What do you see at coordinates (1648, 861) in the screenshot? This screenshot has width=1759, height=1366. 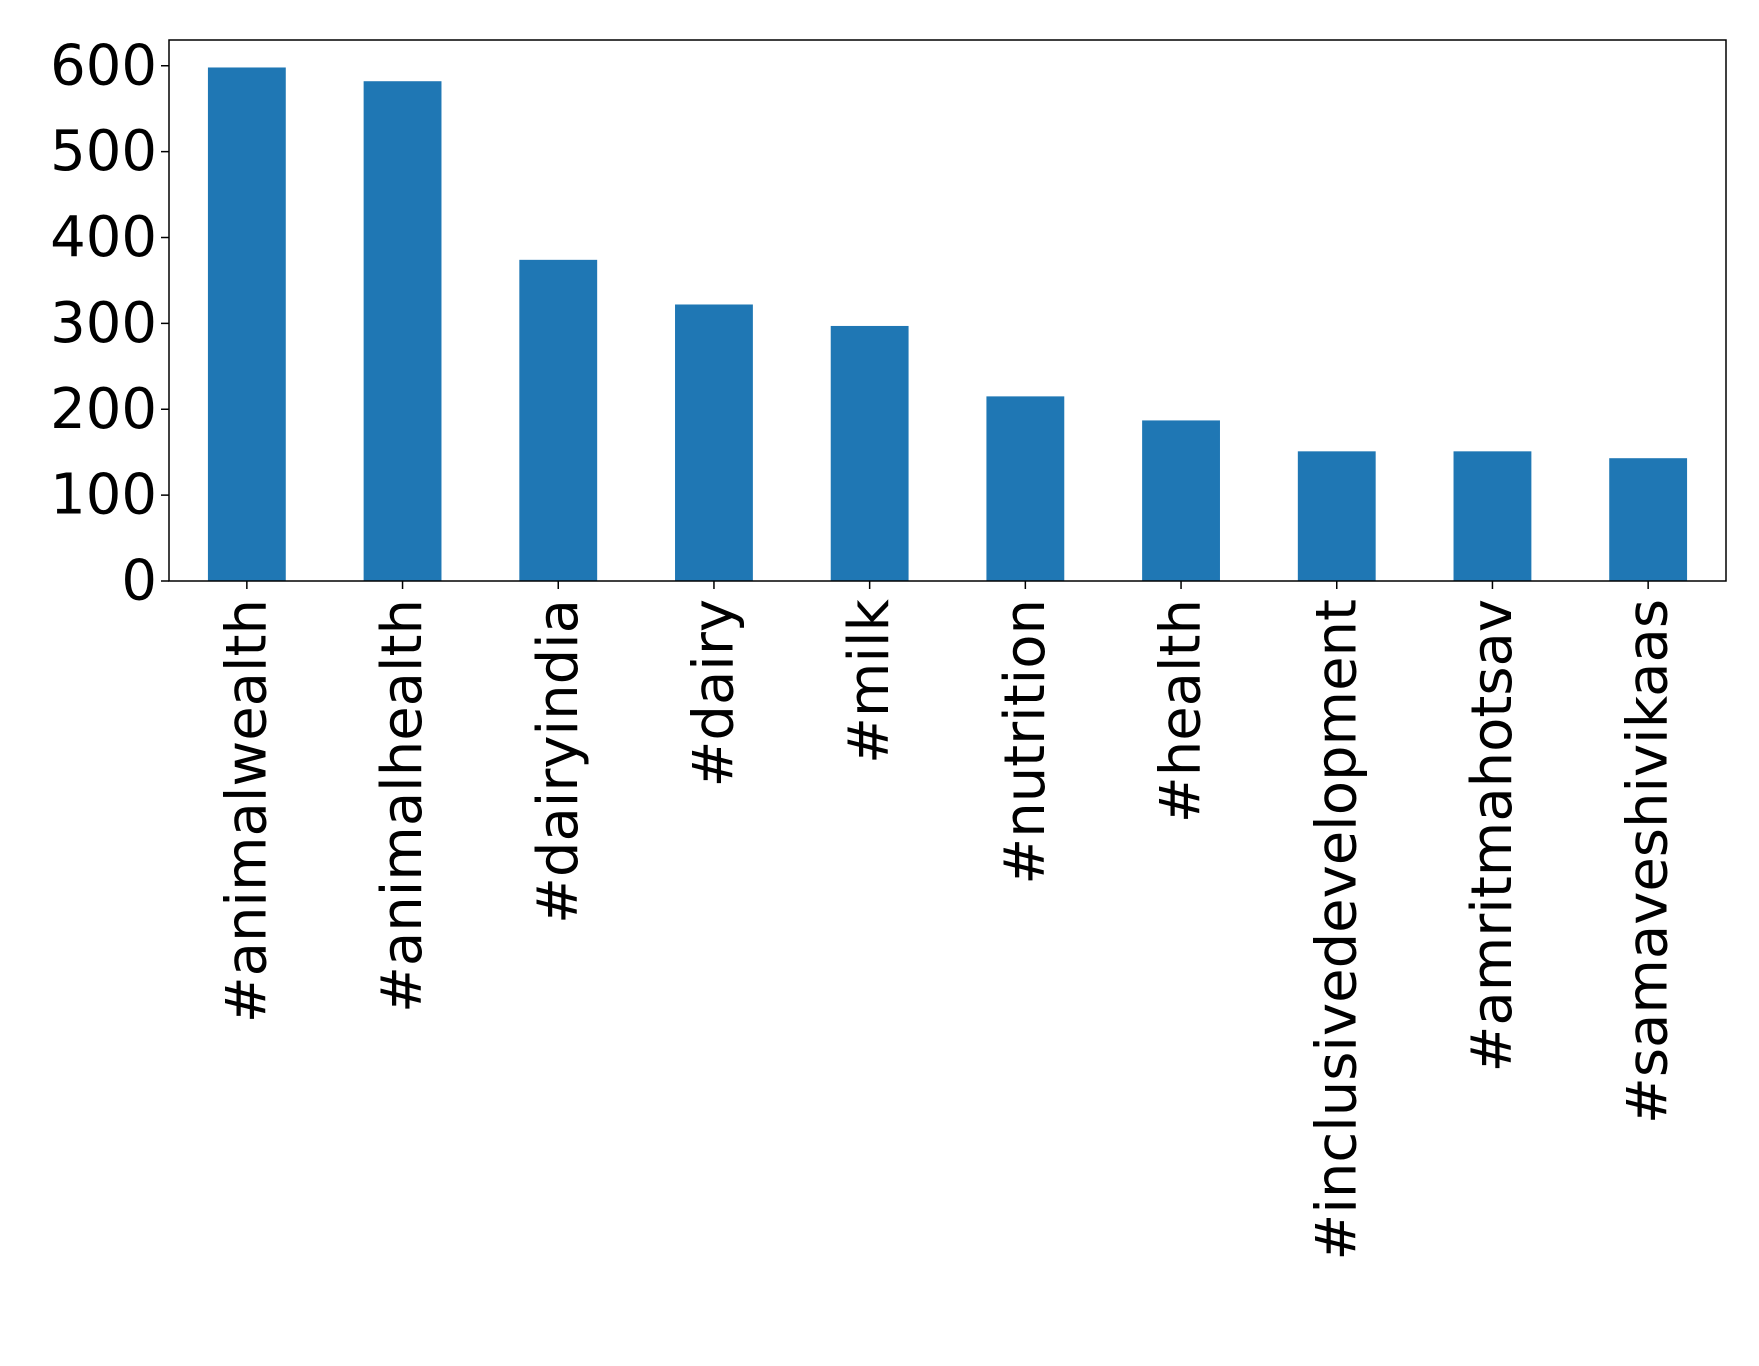 I see `x-tick-label: #samaveshivikaas` at bounding box center [1648, 861].